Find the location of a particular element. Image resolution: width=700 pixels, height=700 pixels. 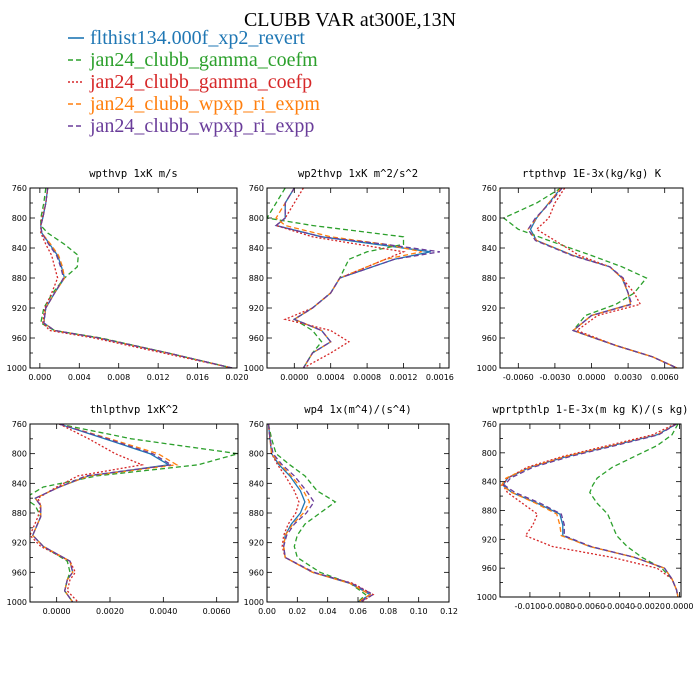

legend-label-2: jan24_clubb_gamma_coefp is located at coordinates (200, 82).